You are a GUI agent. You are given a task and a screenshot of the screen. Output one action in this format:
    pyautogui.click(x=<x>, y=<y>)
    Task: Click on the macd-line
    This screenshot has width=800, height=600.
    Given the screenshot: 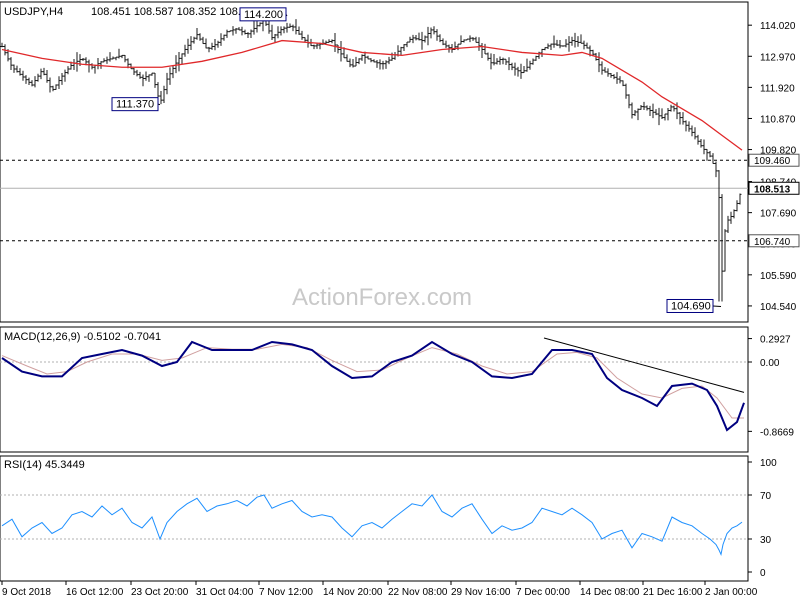 What is the action you would take?
    pyautogui.click(x=373, y=386)
    